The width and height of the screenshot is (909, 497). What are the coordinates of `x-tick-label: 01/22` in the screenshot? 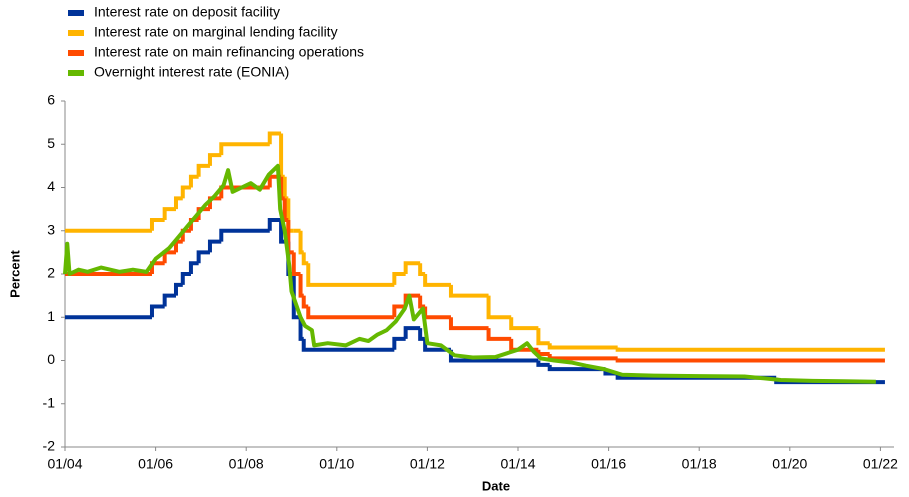 It's located at (880, 464).